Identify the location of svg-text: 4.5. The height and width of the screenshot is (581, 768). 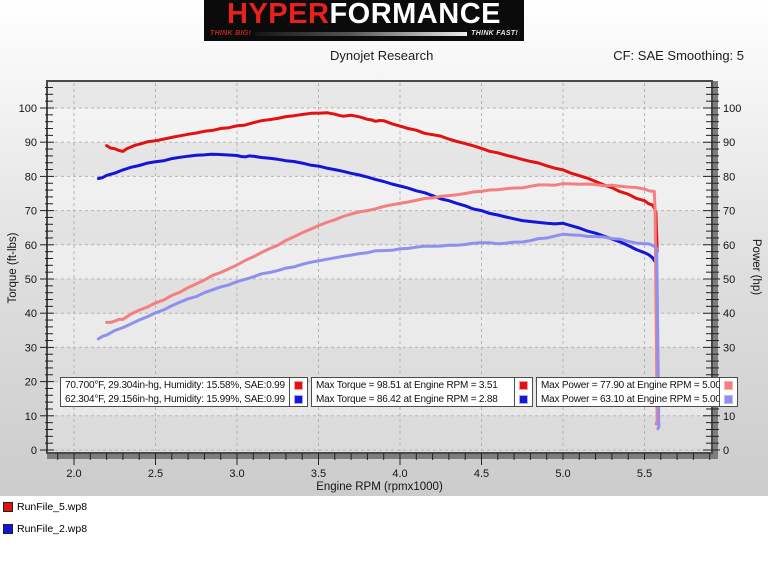
(481, 474).